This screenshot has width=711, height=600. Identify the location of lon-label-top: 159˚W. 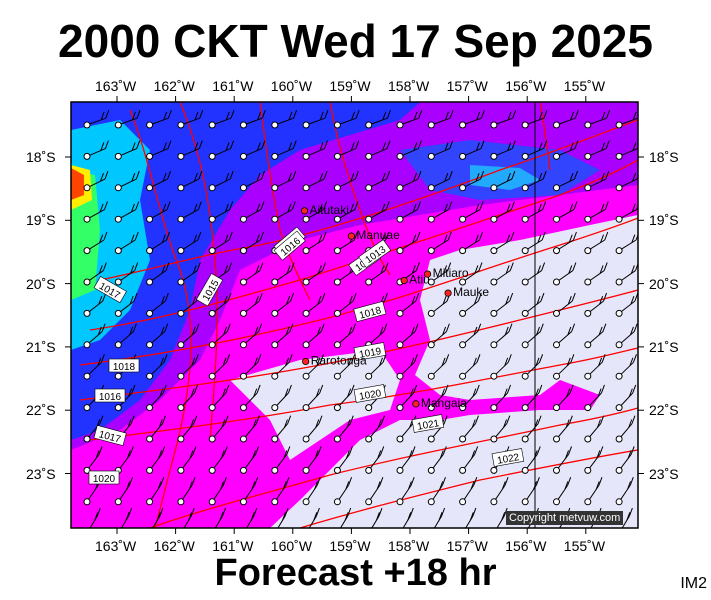
(350, 86).